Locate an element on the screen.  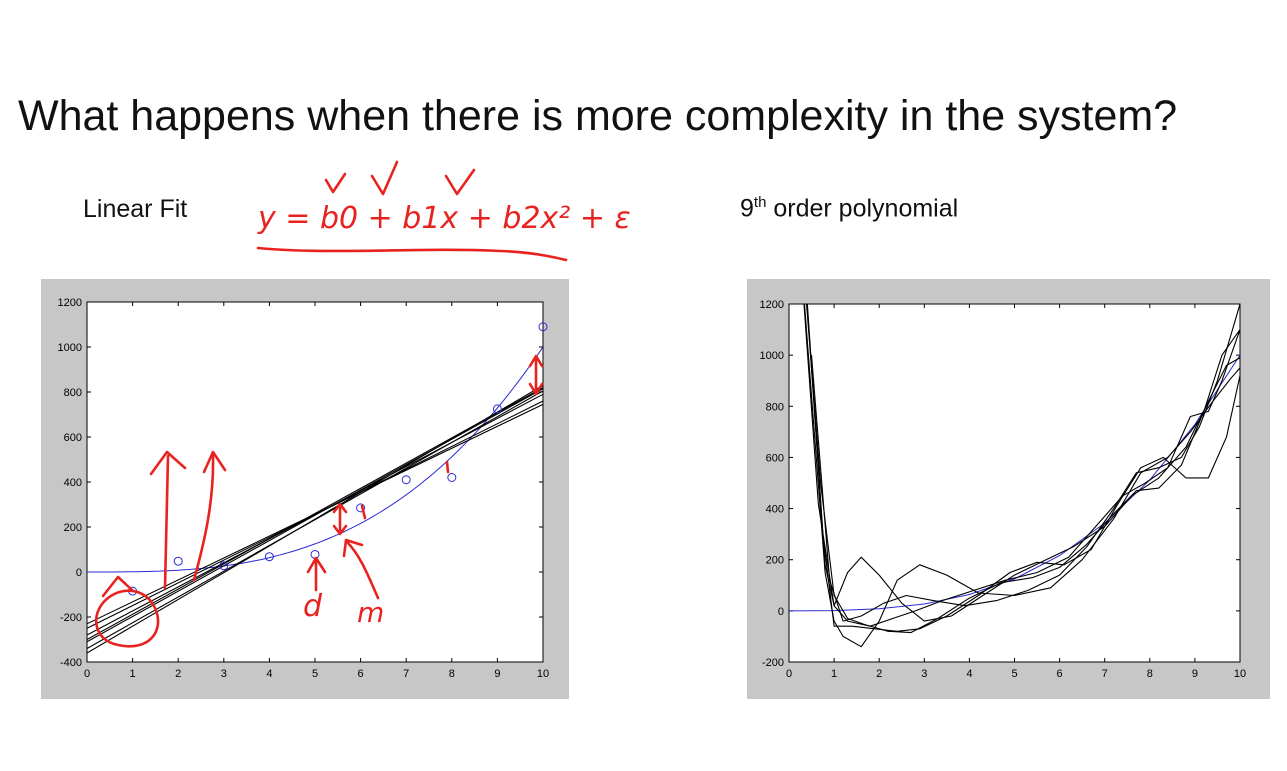
polynomial-order: 9 is located at coordinates (747, 208).